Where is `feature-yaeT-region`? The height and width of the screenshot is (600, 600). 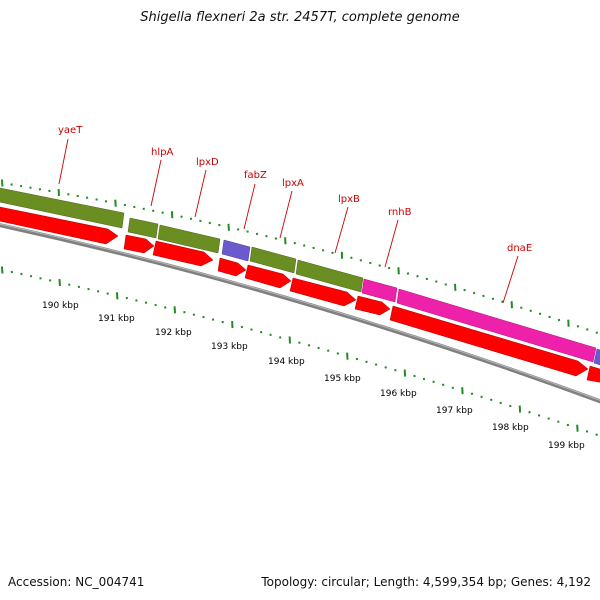 feature-yaeT-region is located at coordinates (62, 208).